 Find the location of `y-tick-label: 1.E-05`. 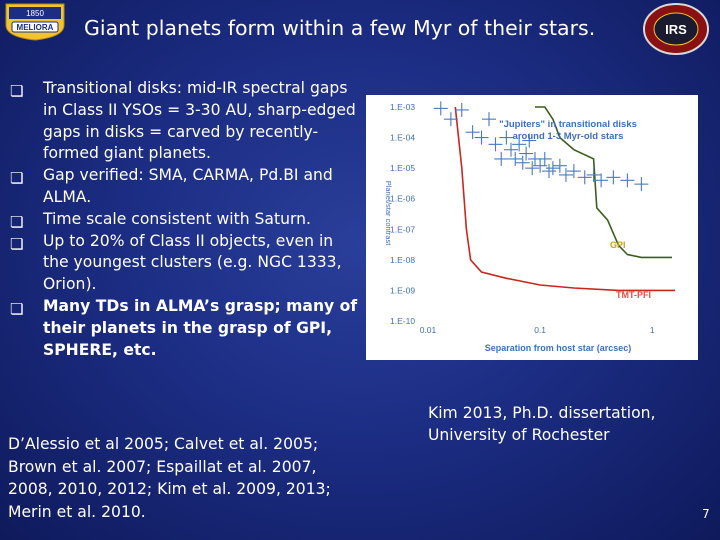

y-tick-label: 1.E-05 is located at coordinates (402, 168).